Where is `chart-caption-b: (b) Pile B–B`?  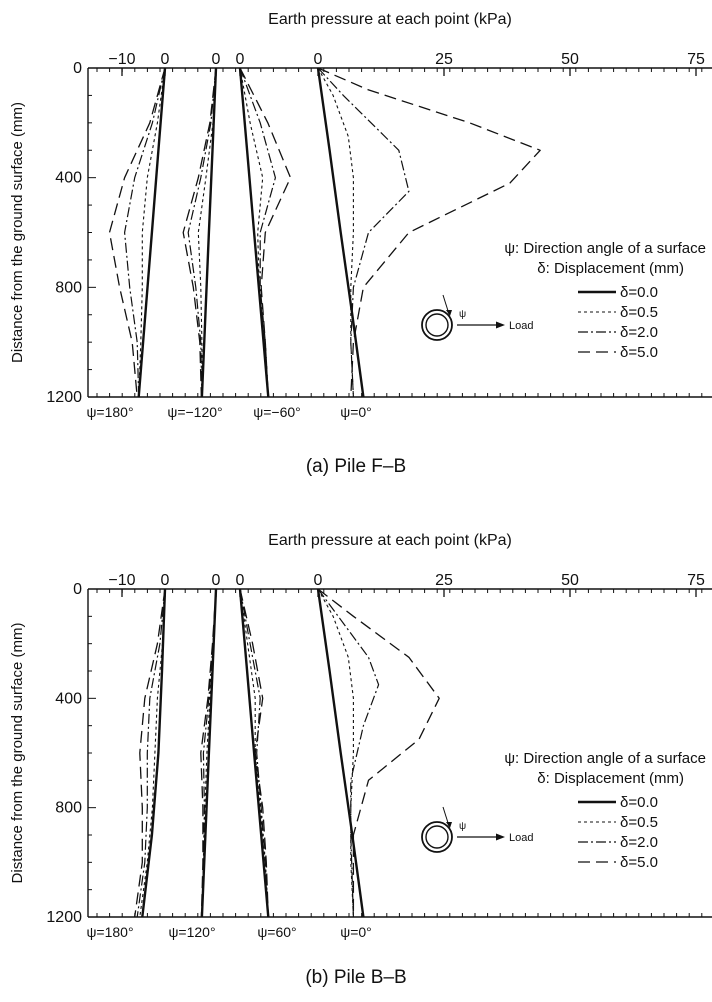 chart-caption-b: (b) Pile B–B is located at coordinates (356, 977).